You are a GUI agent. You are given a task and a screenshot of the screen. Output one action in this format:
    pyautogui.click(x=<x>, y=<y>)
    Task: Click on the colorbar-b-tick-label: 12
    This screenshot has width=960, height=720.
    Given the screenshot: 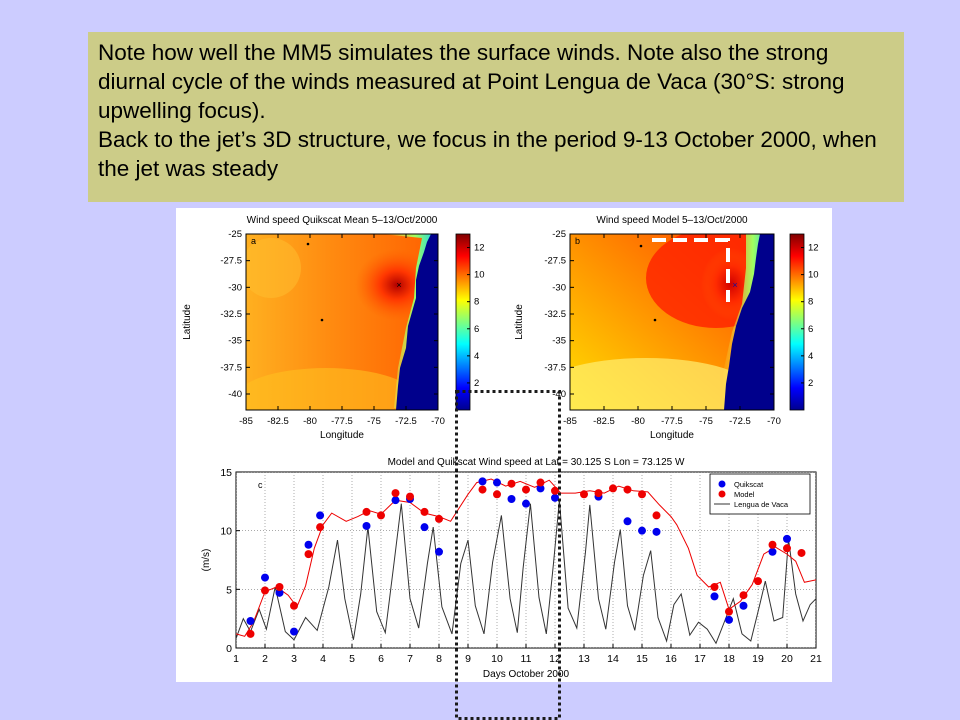 What is the action you would take?
    pyautogui.click(x=813, y=248)
    